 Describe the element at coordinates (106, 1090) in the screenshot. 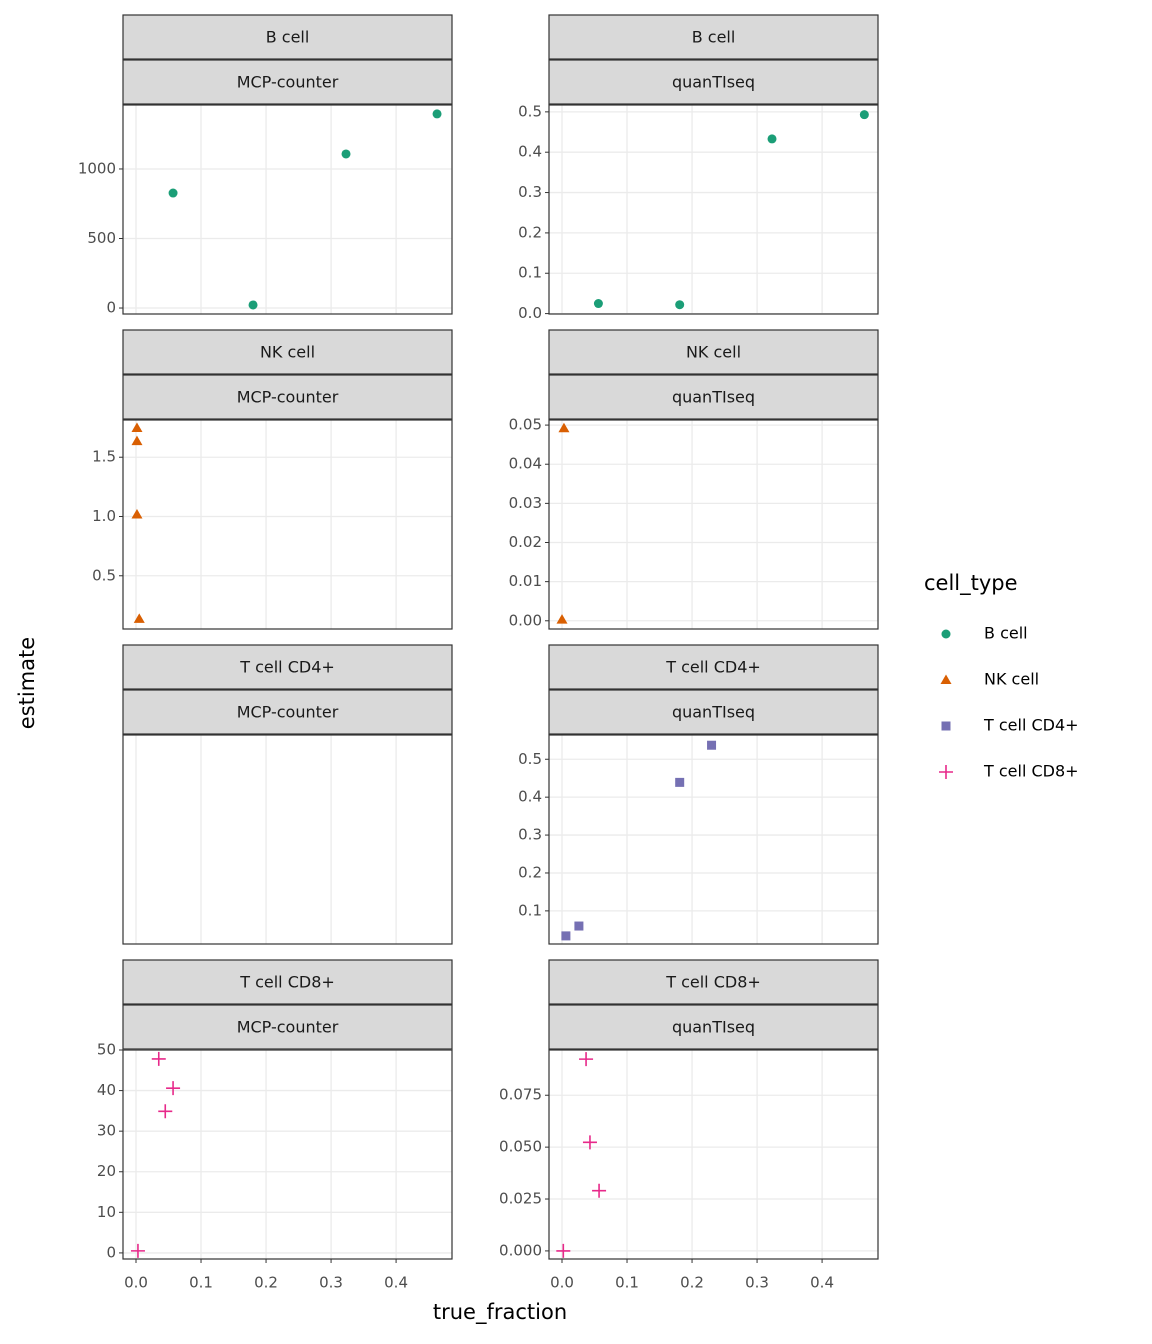

I see `y-tick-label: 40` at that location.